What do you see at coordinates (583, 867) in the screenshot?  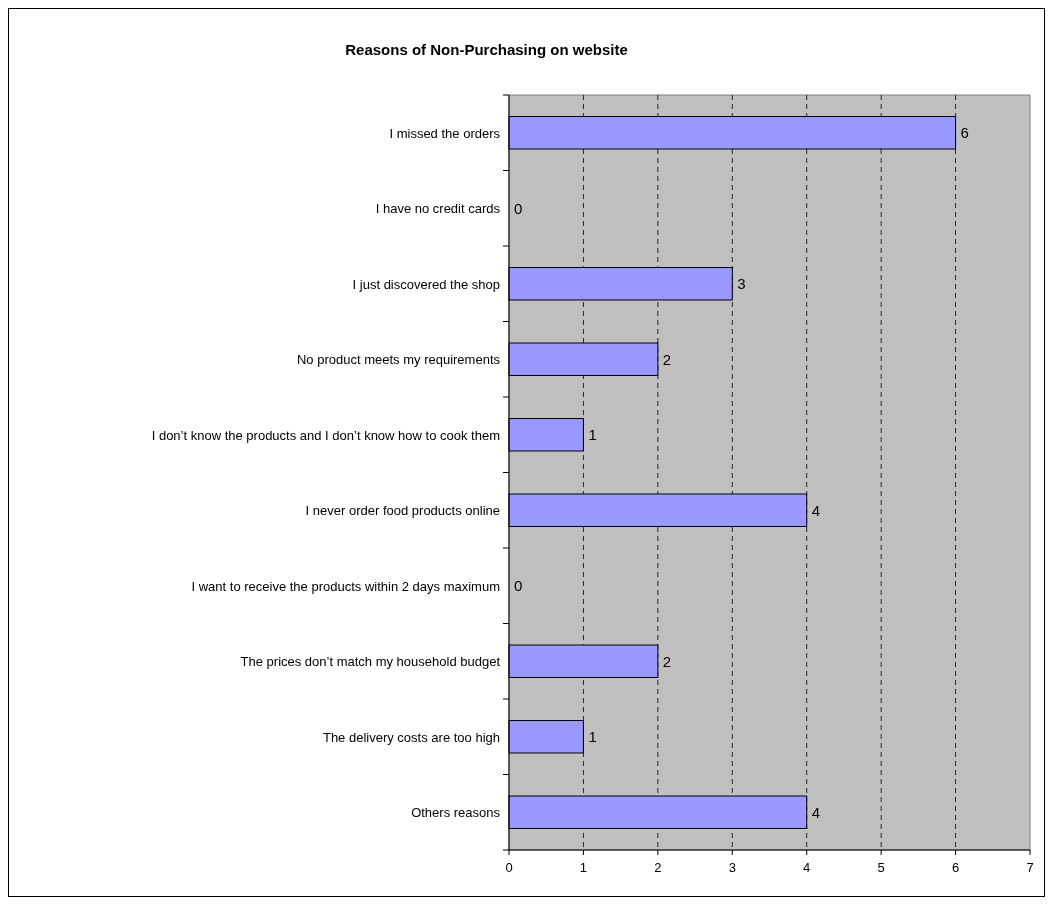 I see `x-tick-label: 1` at bounding box center [583, 867].